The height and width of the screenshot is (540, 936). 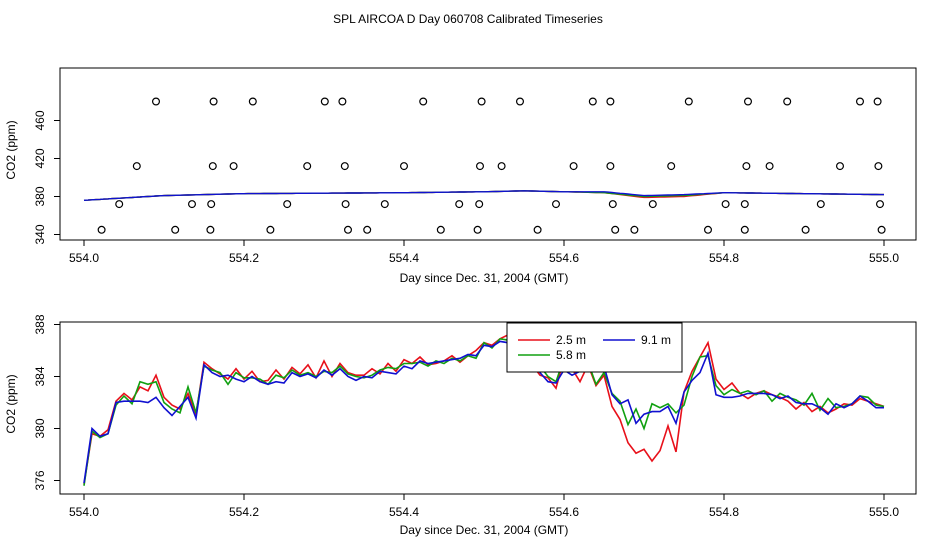 What do you see at coordinates (724, 258) in the screenshot?
I see `top-panel-x-tick-label: 554.8` at bounding box center [724, 258].